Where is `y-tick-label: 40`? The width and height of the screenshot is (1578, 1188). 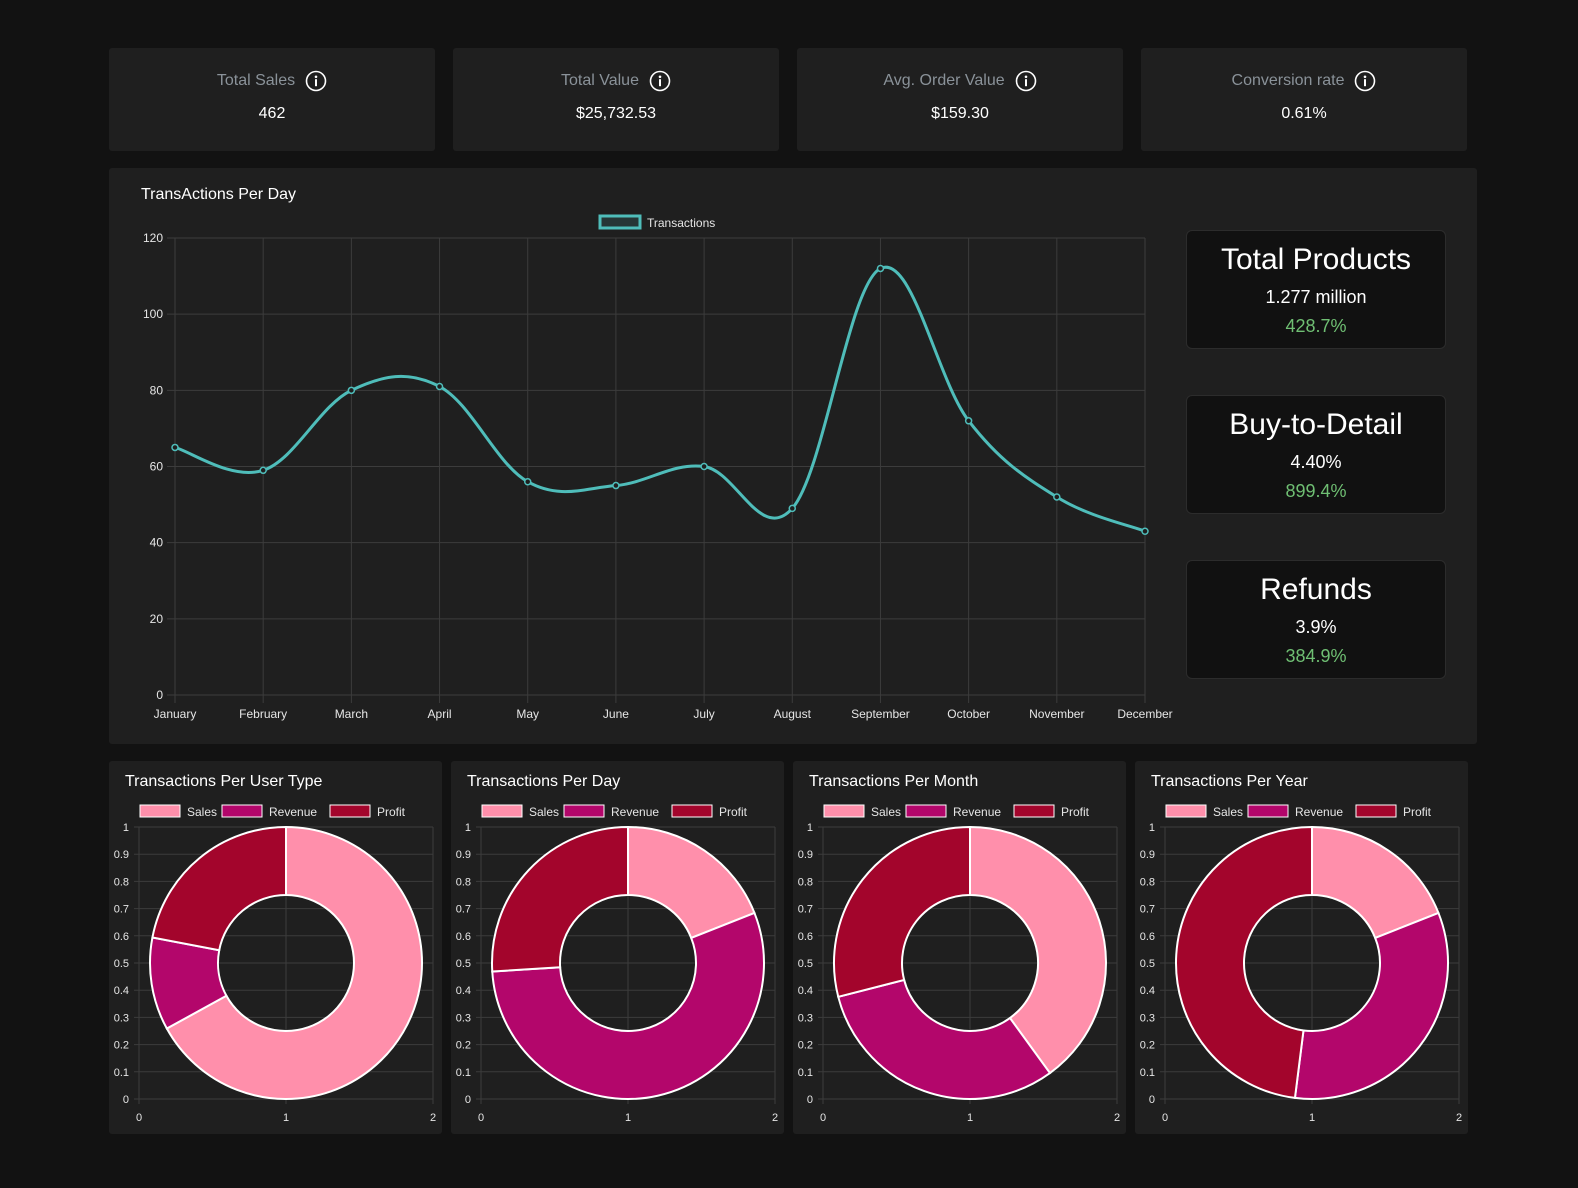 y-tick-label: 40 is located at coordinates (157, 543).